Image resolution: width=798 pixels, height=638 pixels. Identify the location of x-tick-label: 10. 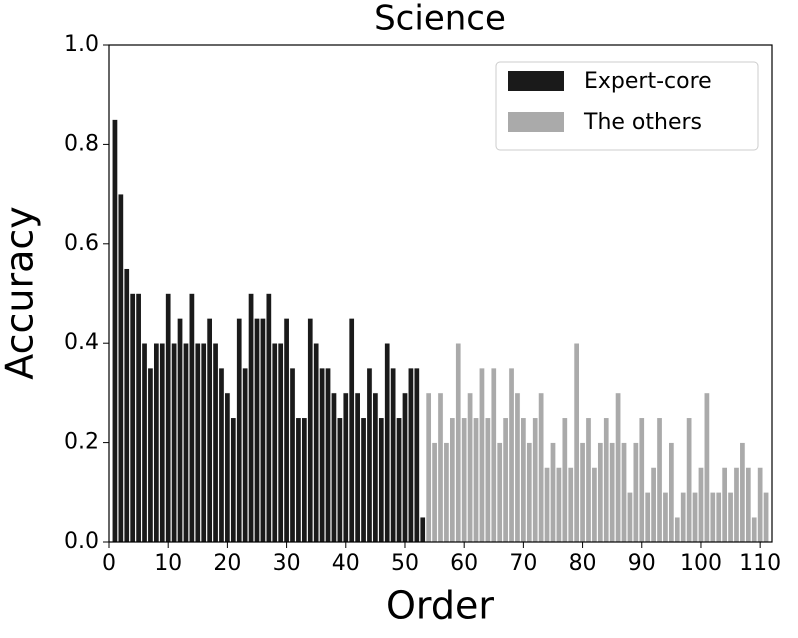
(168, 563).